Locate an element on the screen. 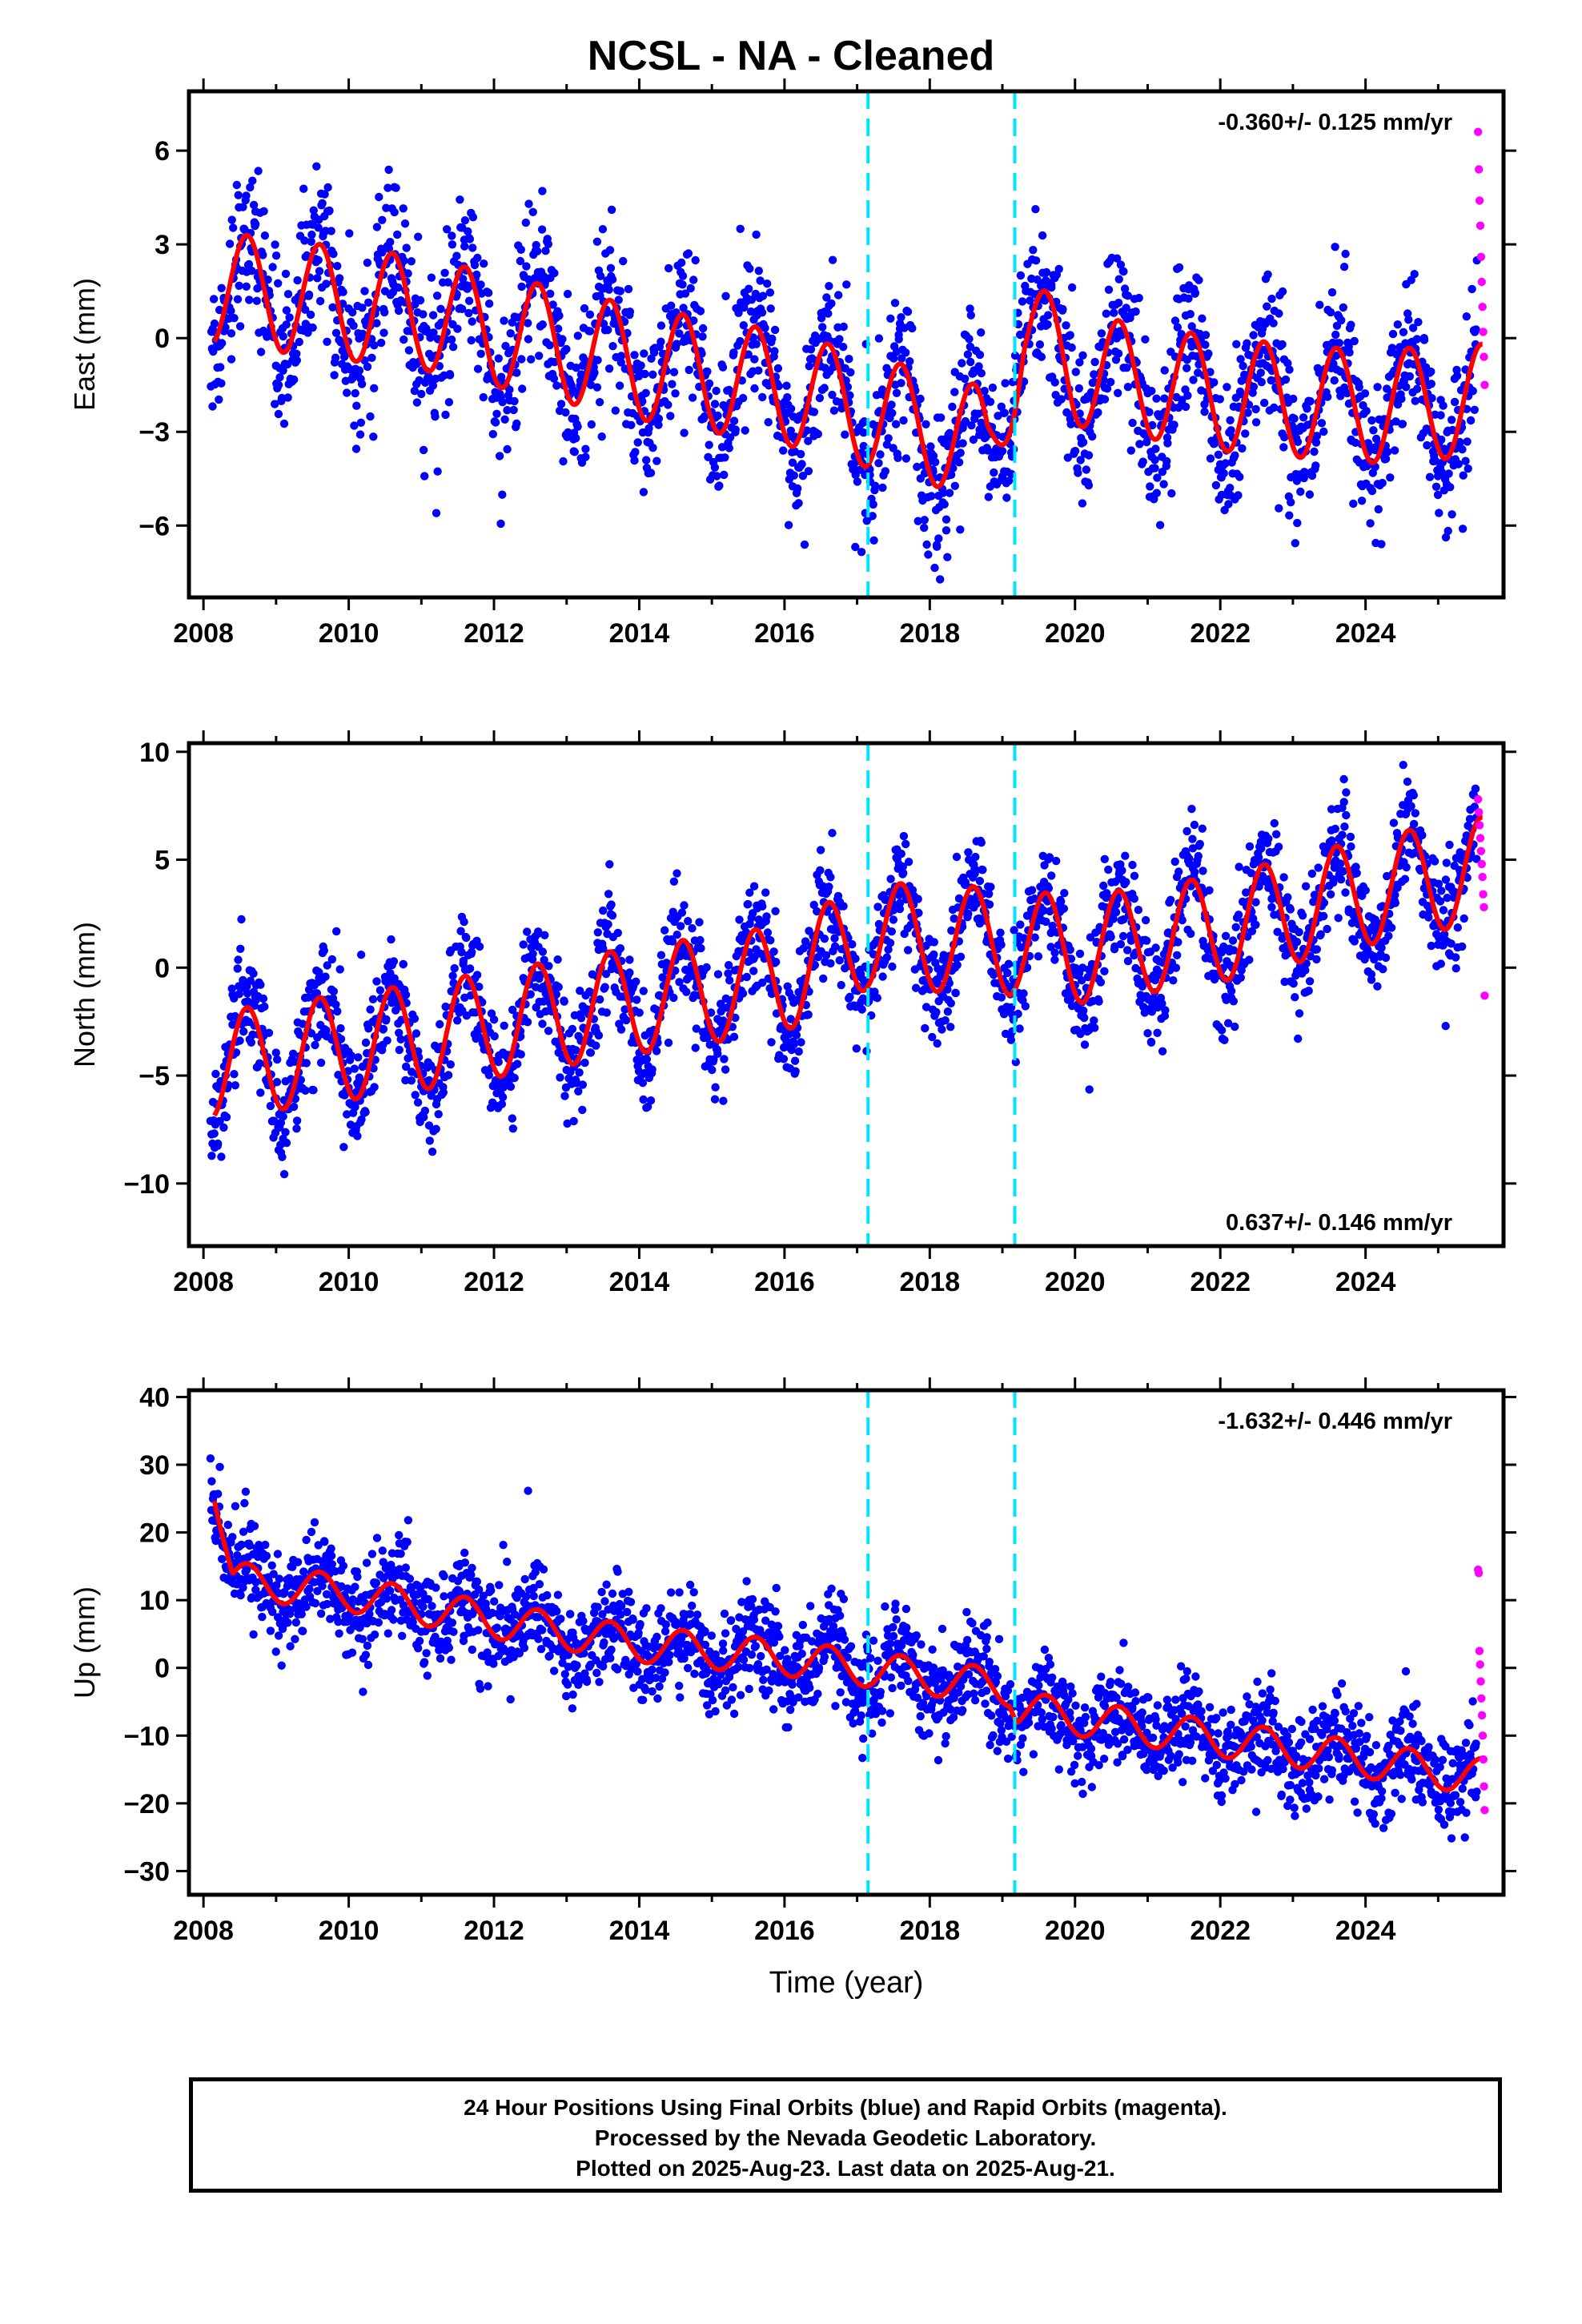  east-rapid-point is located at coordinates (1483, 307).